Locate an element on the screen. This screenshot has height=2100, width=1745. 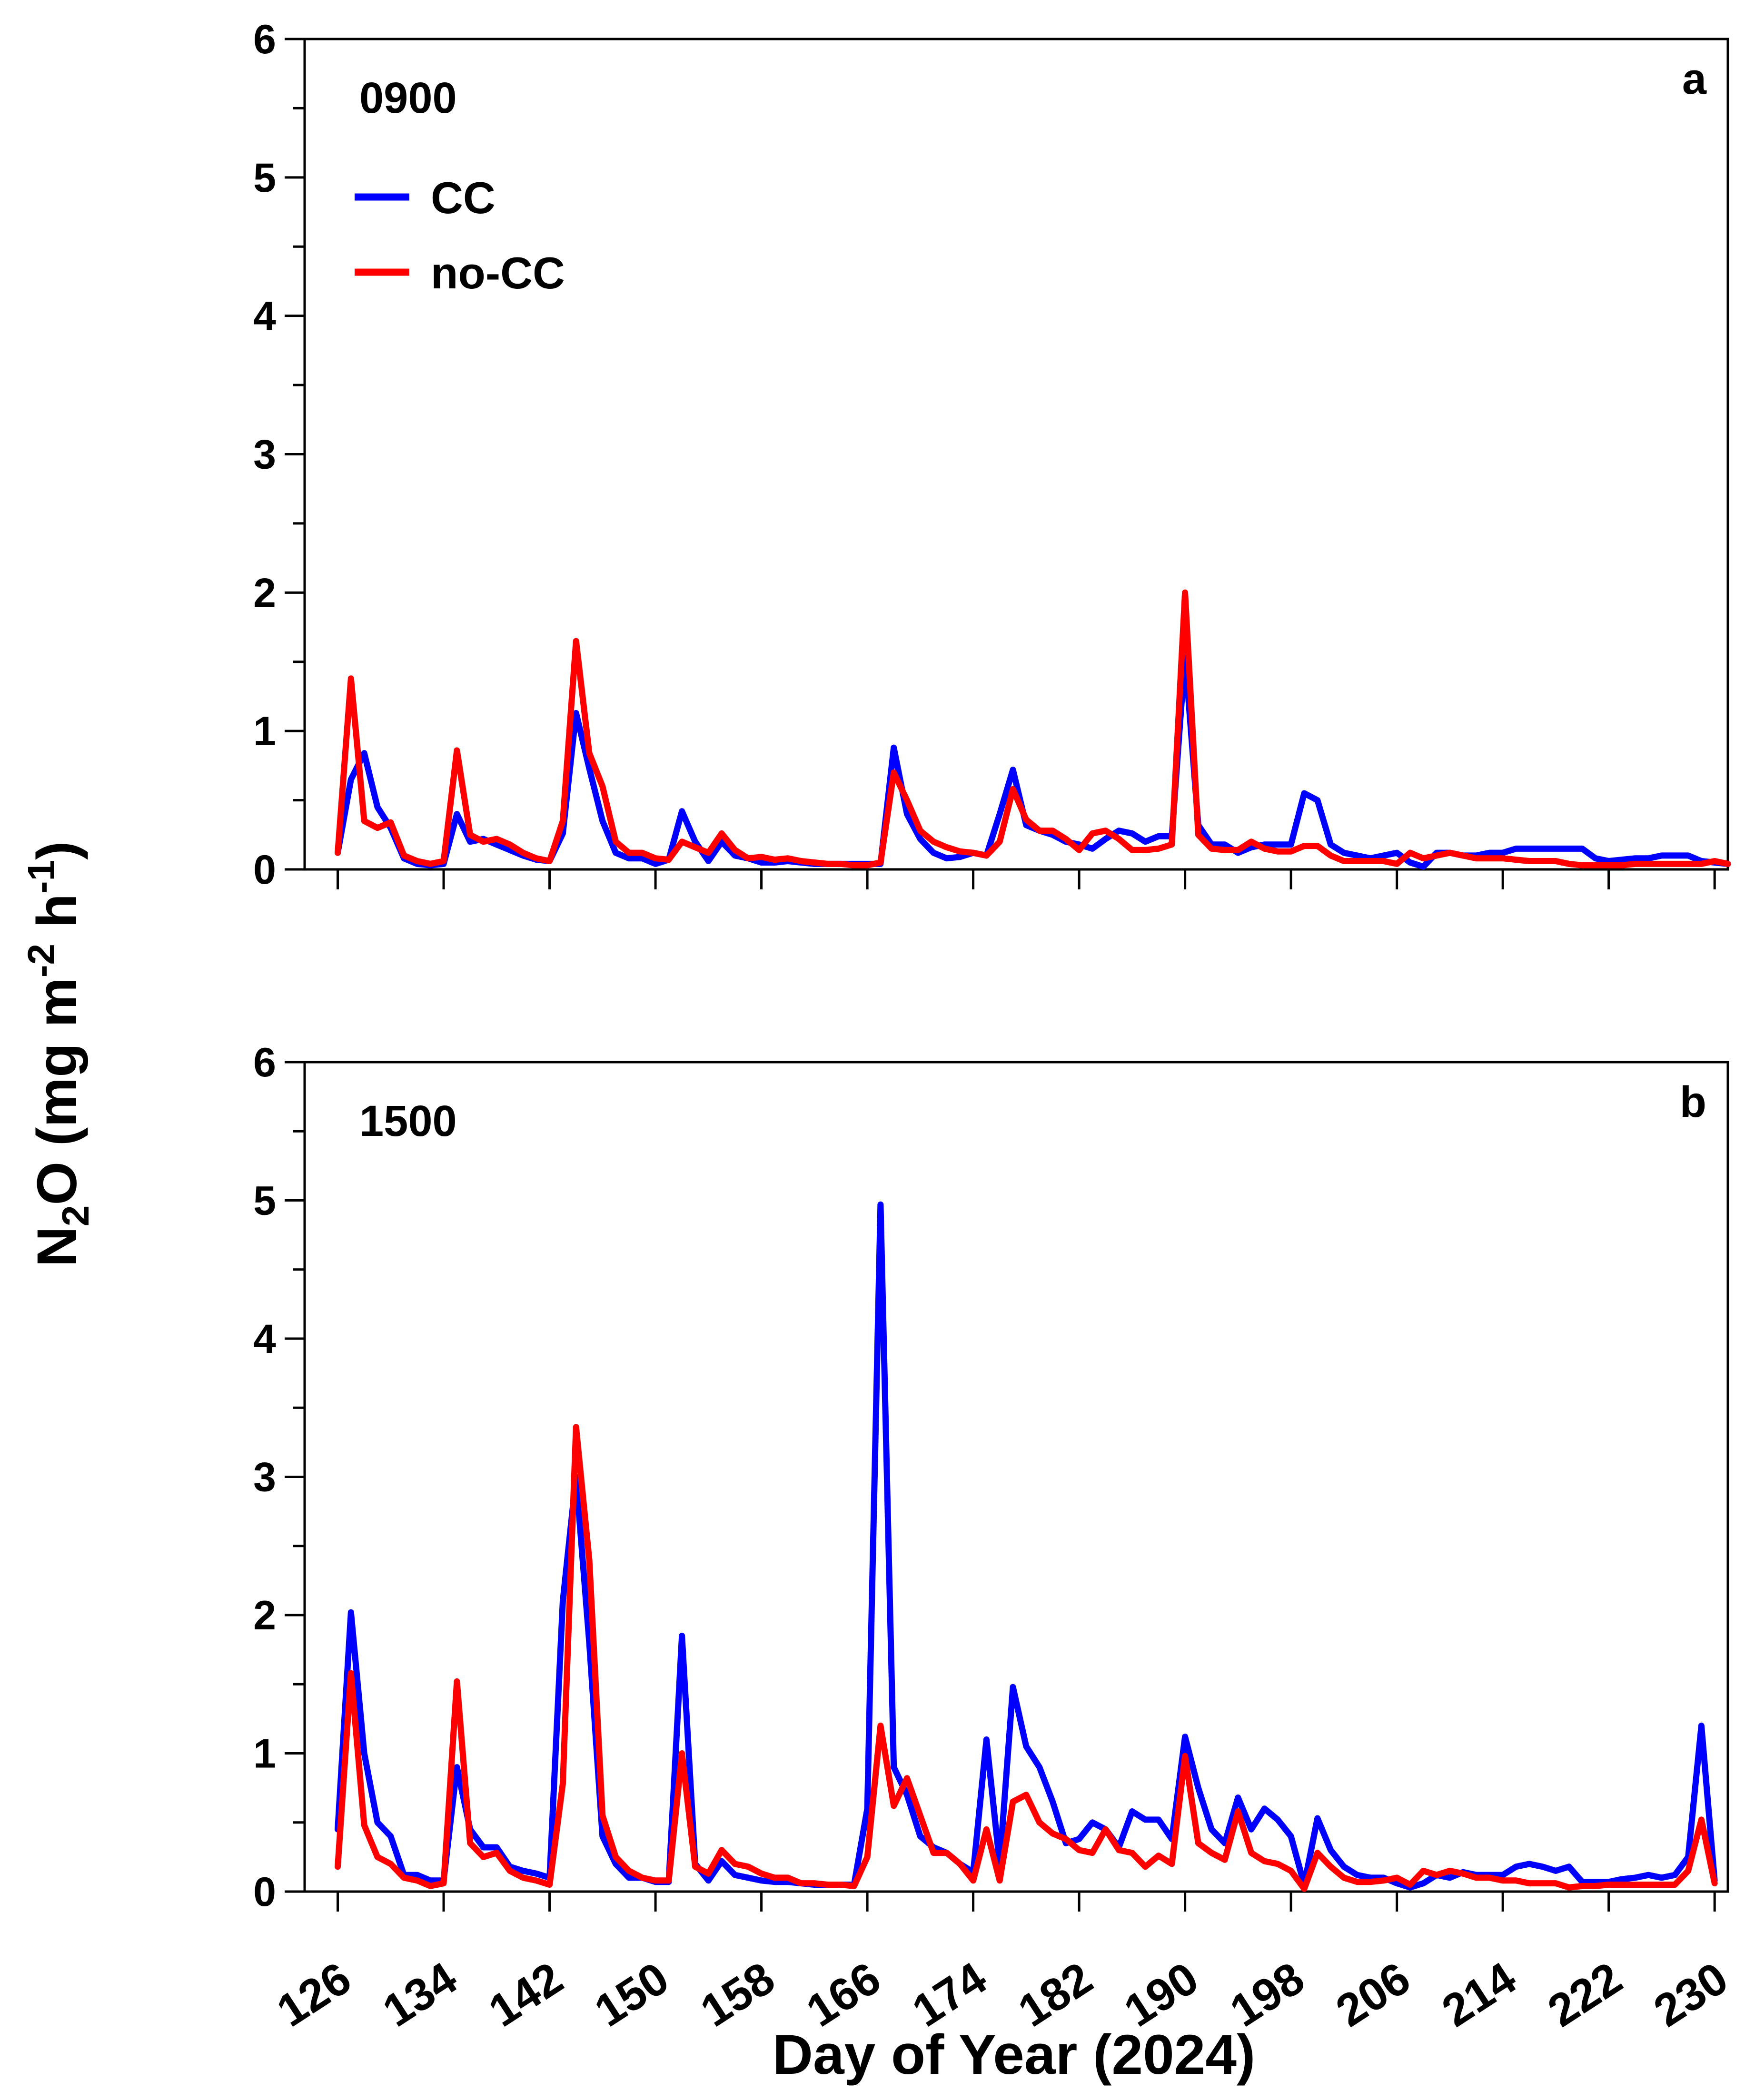
y-tick-label-a: 1 is located at coordinates (264, 731).